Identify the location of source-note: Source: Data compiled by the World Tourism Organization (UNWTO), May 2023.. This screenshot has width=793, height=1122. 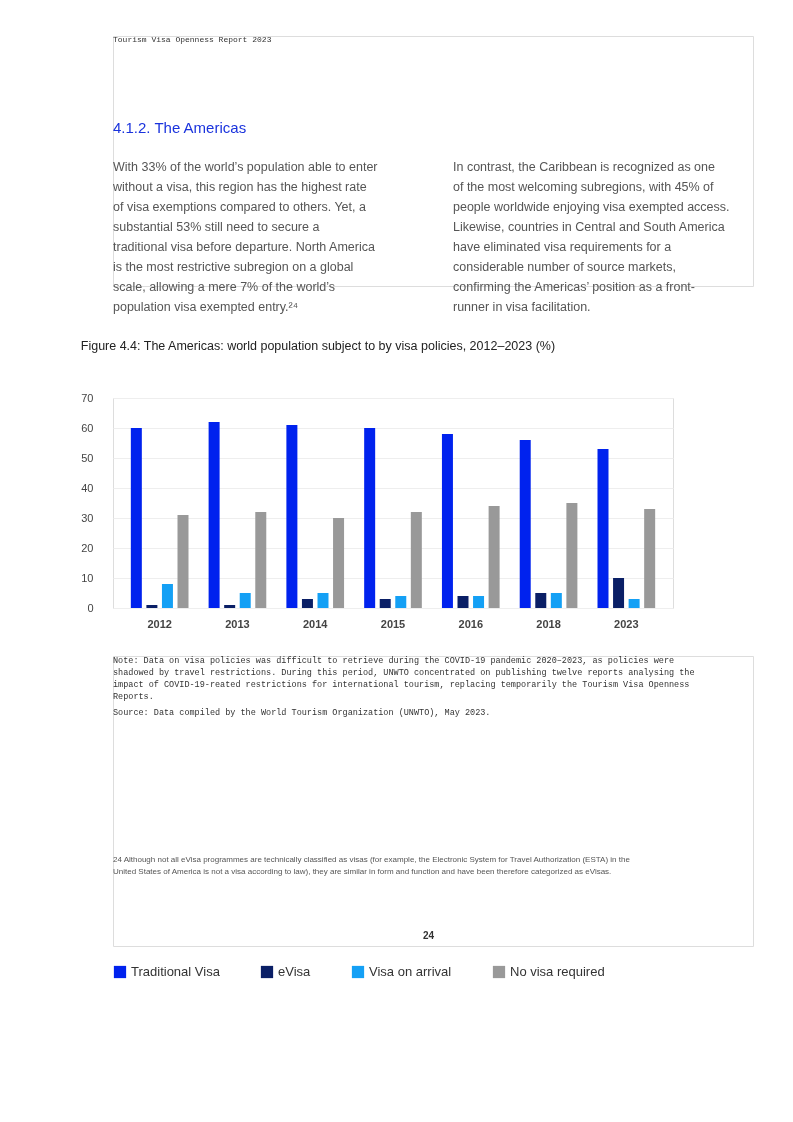
(302, 713).